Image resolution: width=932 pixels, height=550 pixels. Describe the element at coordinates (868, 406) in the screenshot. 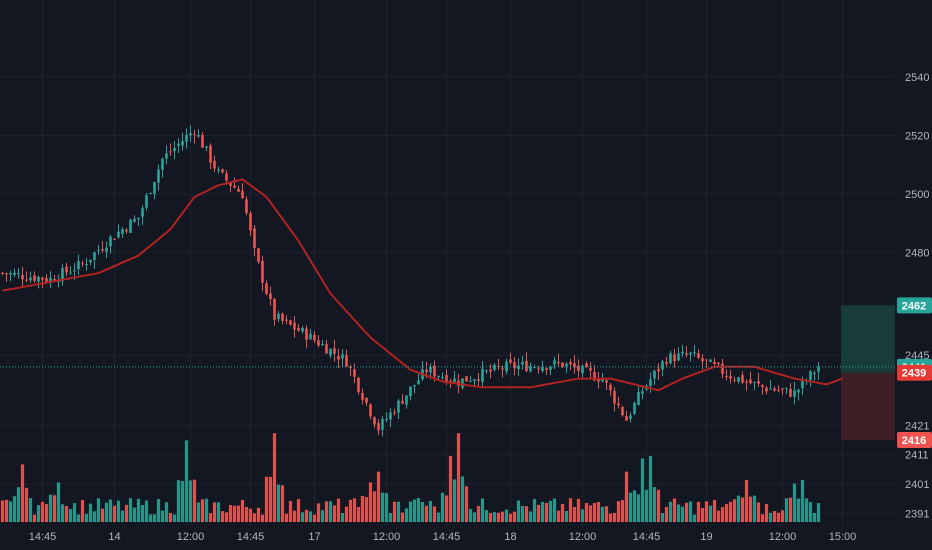

I see `stop-loss-zone` at that location.